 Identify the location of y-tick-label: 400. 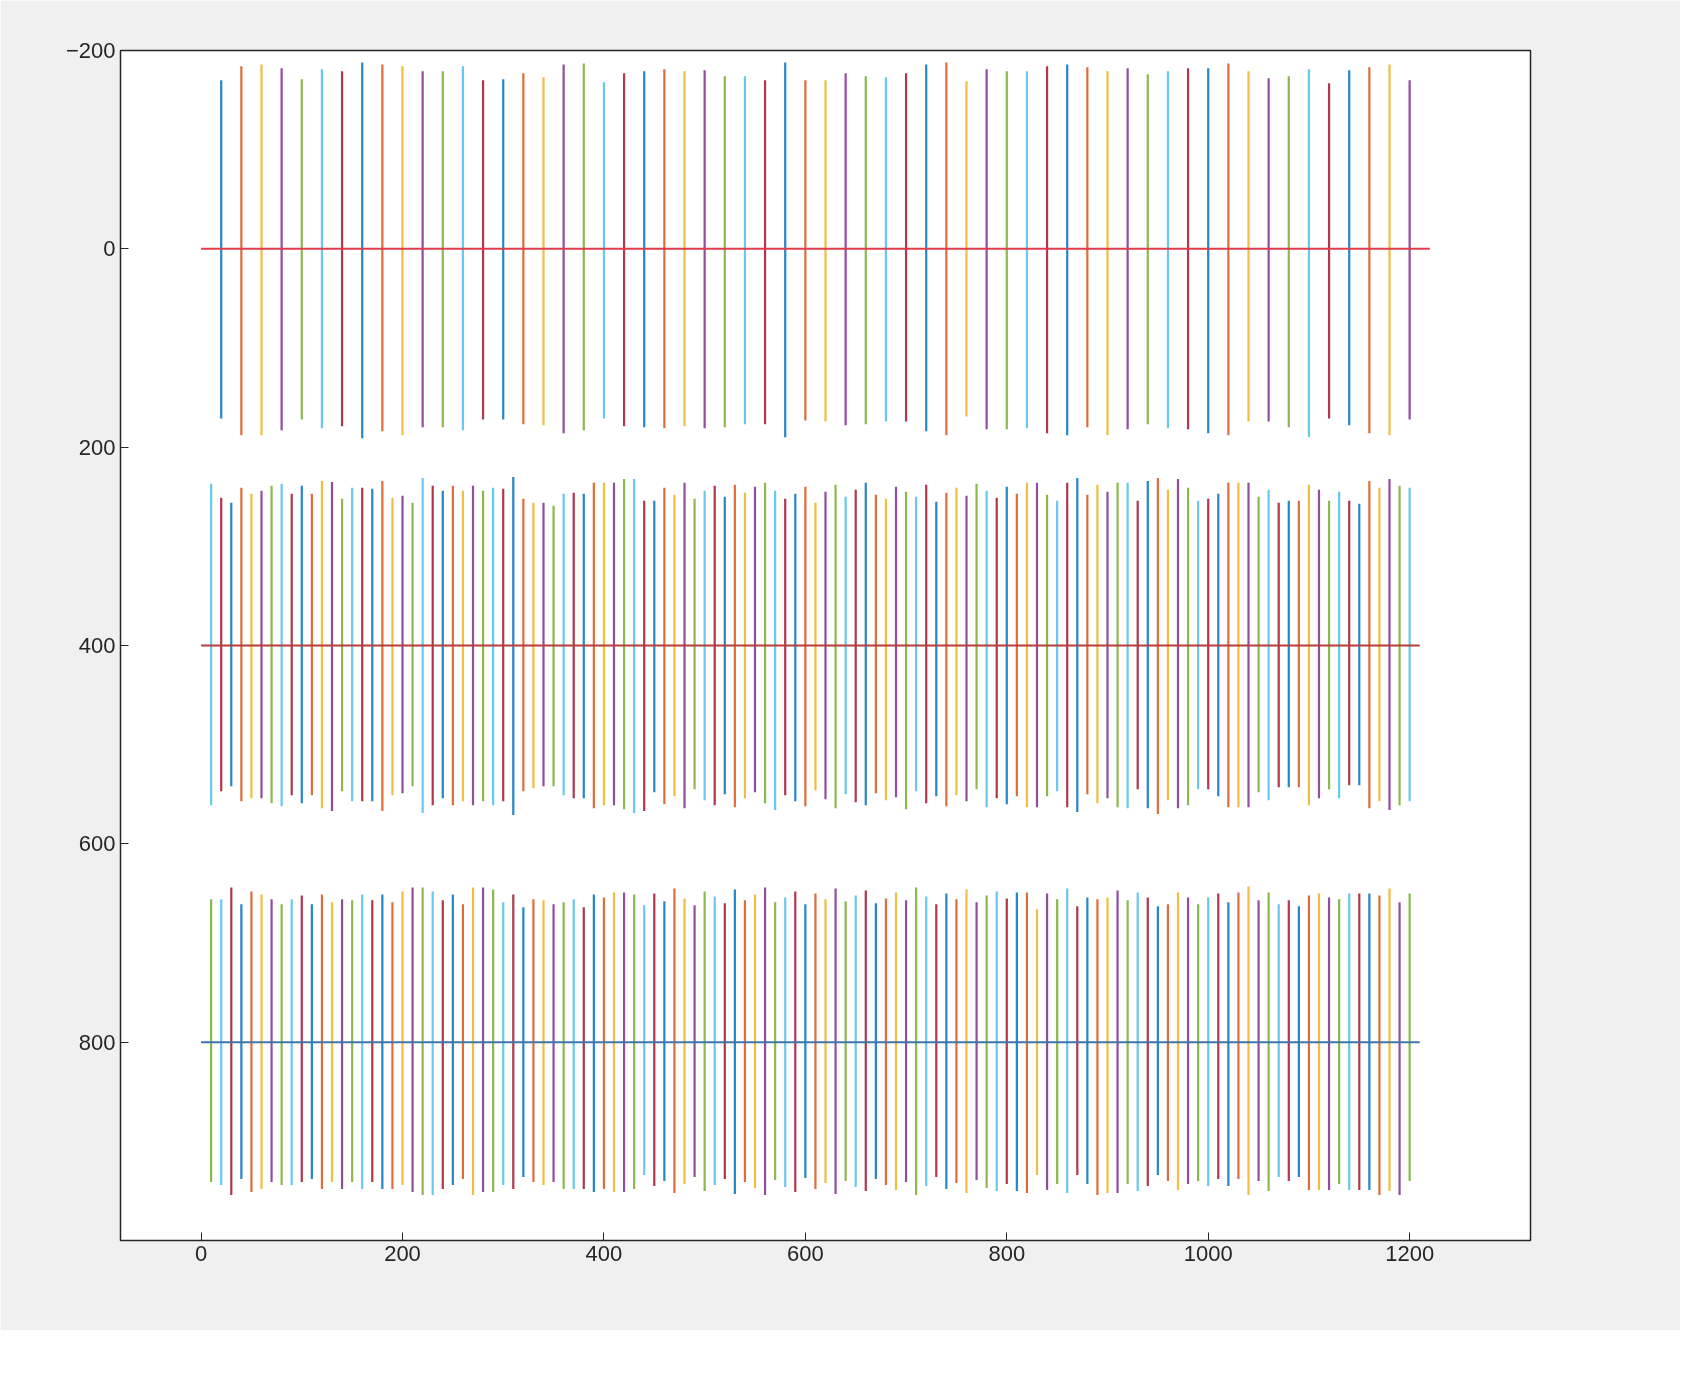
(97, 645).